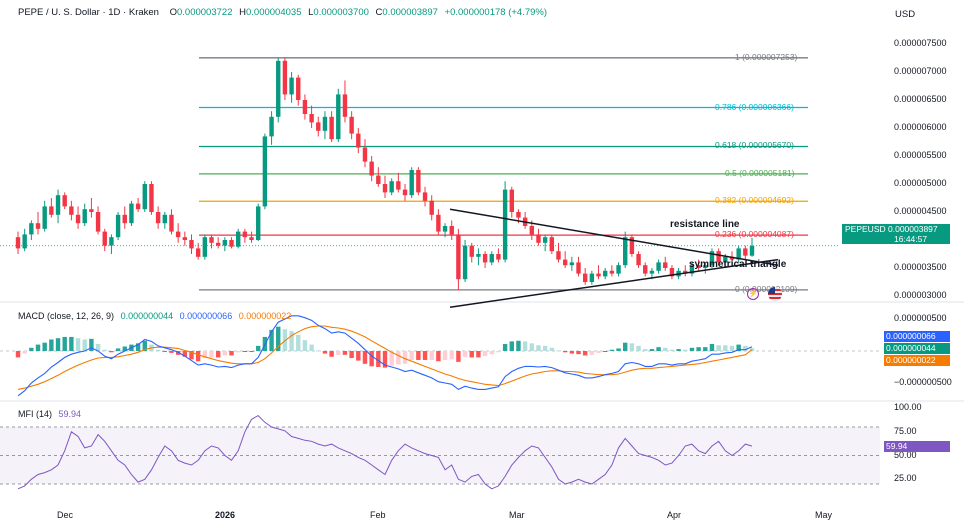  I want to click on macd-value-tag: 0.000000022, so click(917, 360).